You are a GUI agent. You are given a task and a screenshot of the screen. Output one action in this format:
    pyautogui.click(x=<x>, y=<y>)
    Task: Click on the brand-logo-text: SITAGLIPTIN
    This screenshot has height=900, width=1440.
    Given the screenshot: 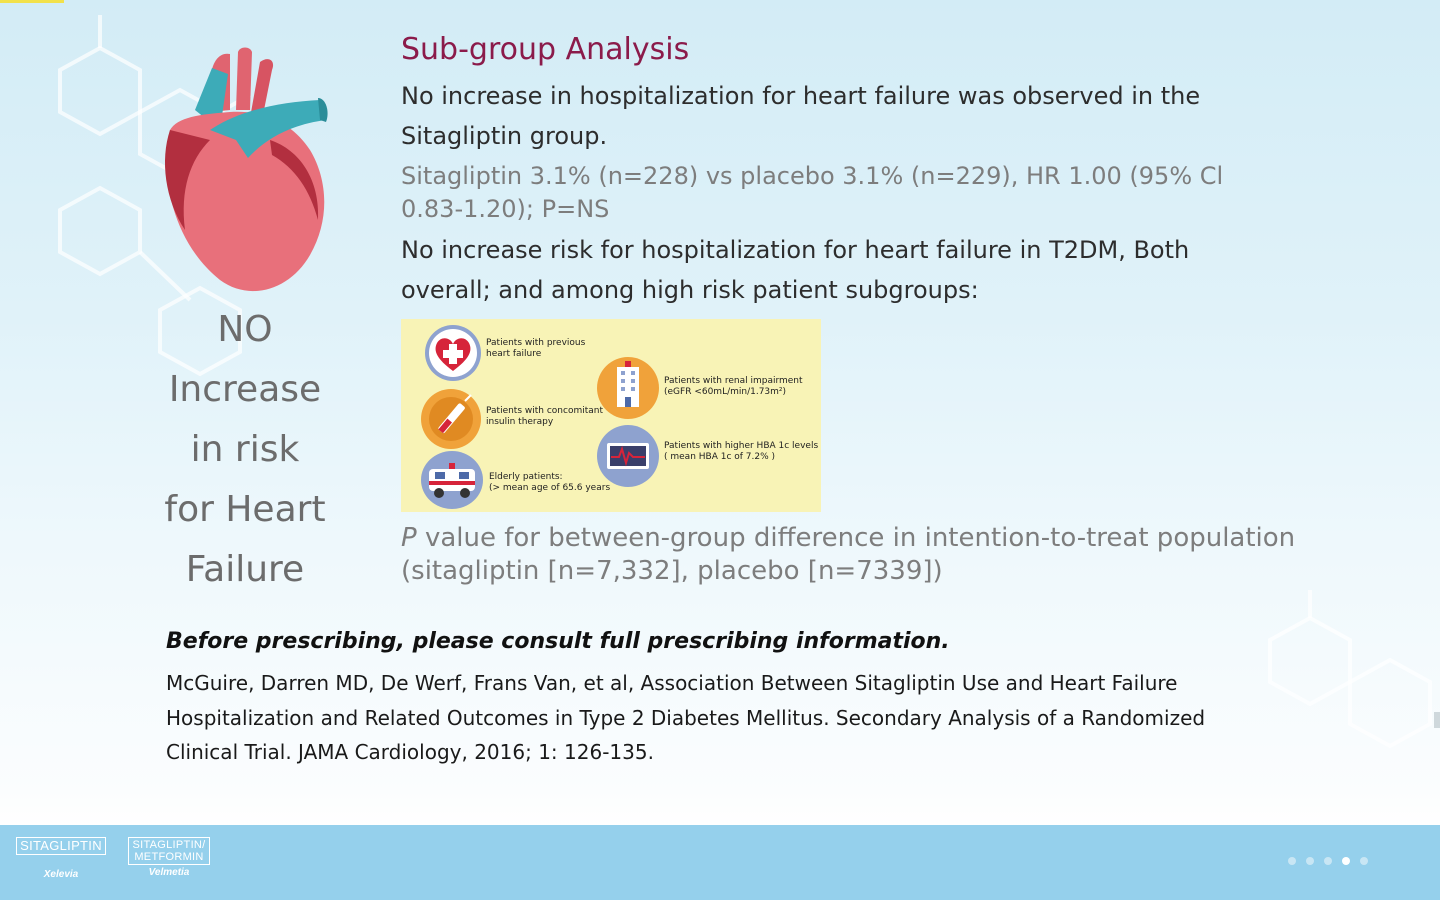 What is the action you would take?
    pyautogui.click(x=61, y=846)
    